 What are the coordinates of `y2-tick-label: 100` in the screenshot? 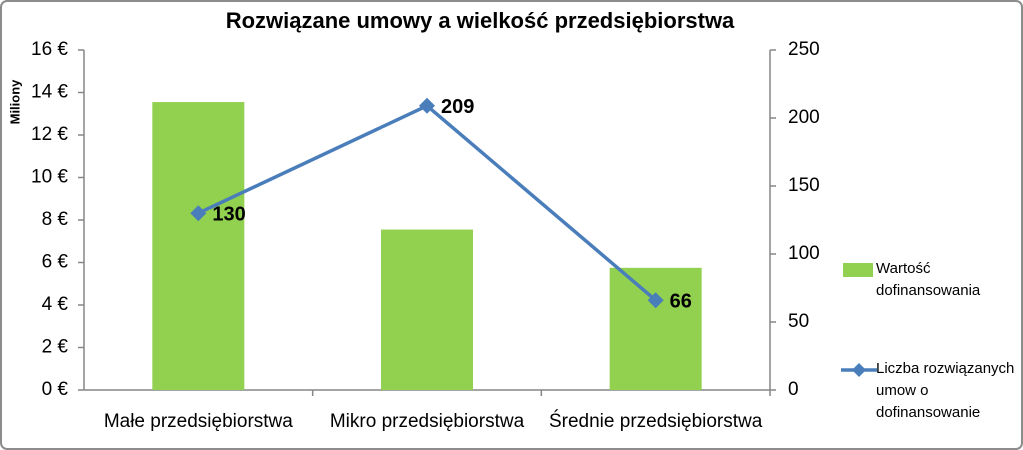 It's located at (804, 253).